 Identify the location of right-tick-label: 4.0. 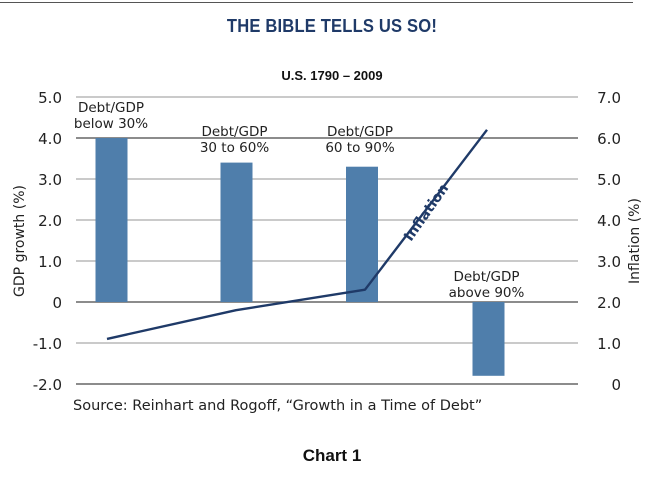
(609, 221).